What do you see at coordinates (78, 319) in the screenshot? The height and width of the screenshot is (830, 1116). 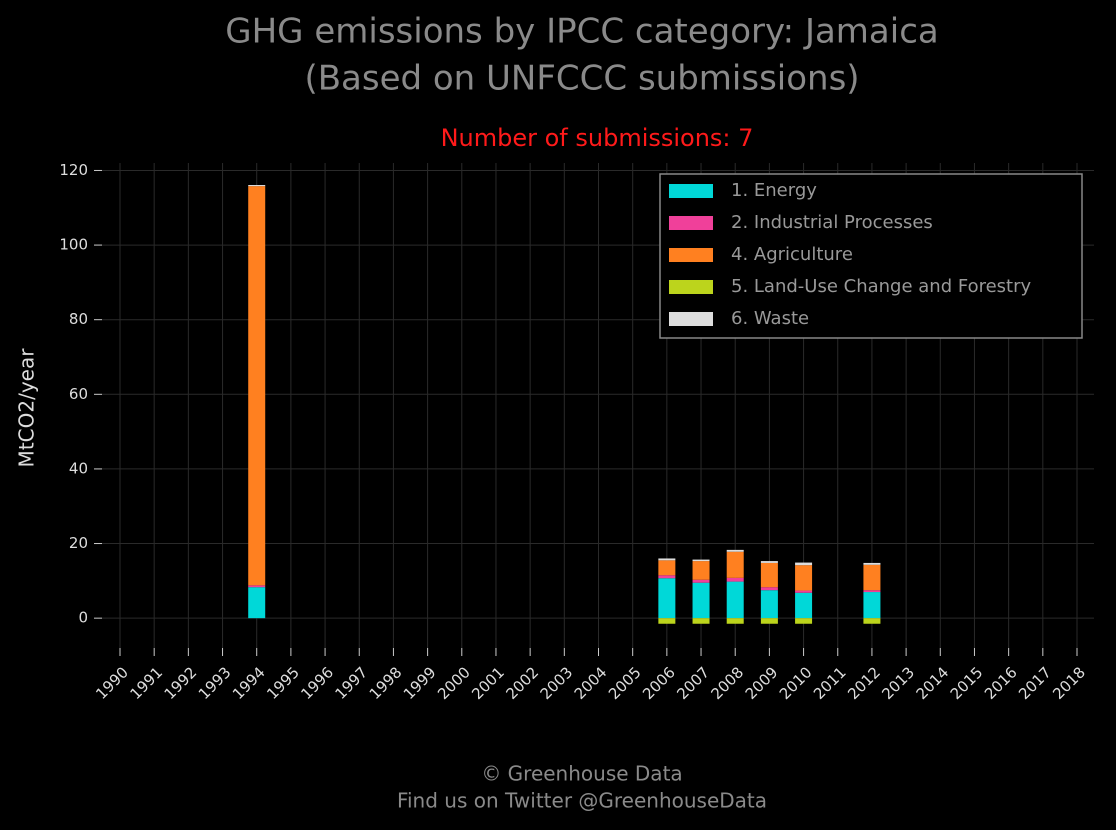 I see `y-tick-label: 80` at bounding box center [78, 319].